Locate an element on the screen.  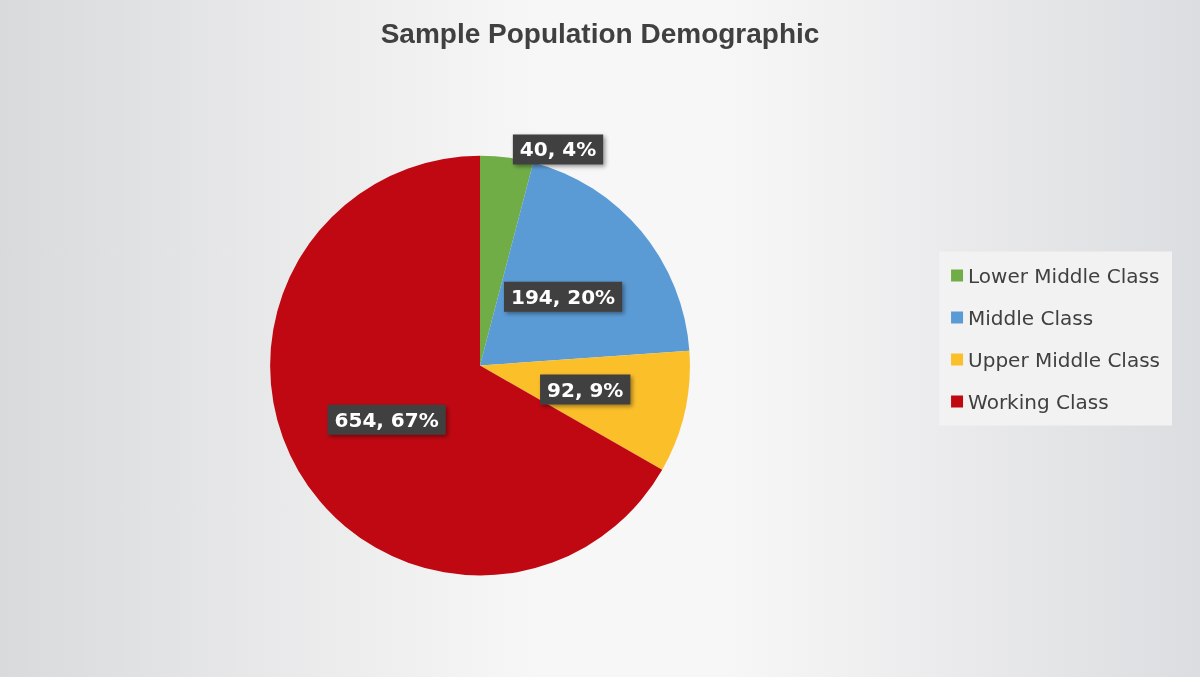
data-label: 92, 9% is located at coordinates (585, 389).